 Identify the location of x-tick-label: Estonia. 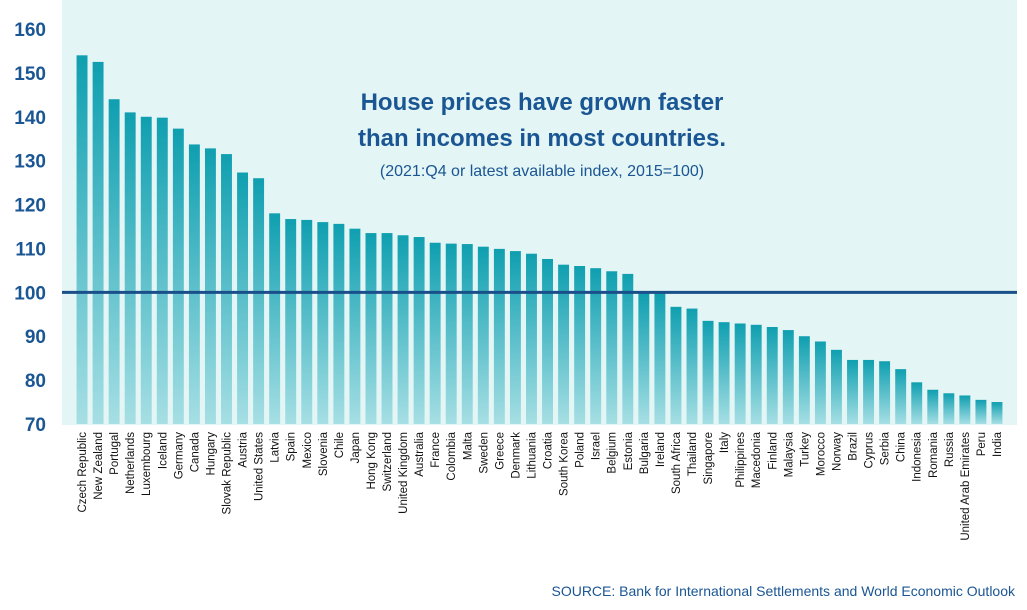
(629, 450).